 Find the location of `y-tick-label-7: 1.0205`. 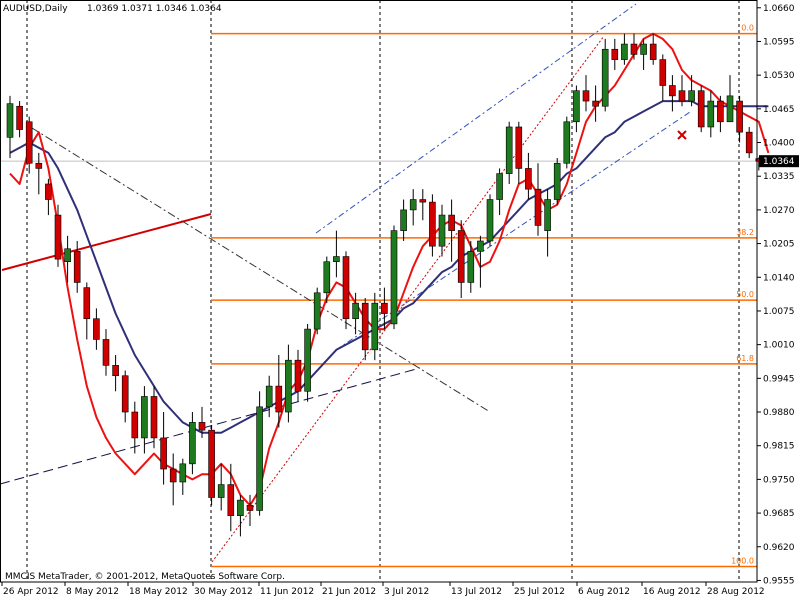

y-tick-label-7: 1.0205 is located at coordinates (779, 245).